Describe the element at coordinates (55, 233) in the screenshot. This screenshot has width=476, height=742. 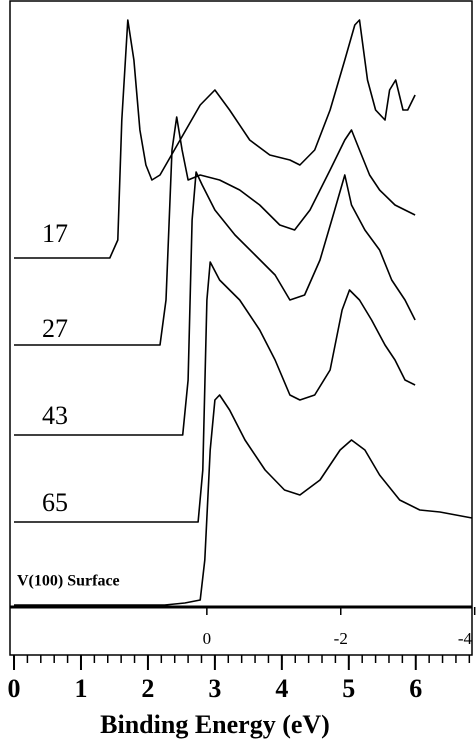
I see `curve-label: 17` at that location.